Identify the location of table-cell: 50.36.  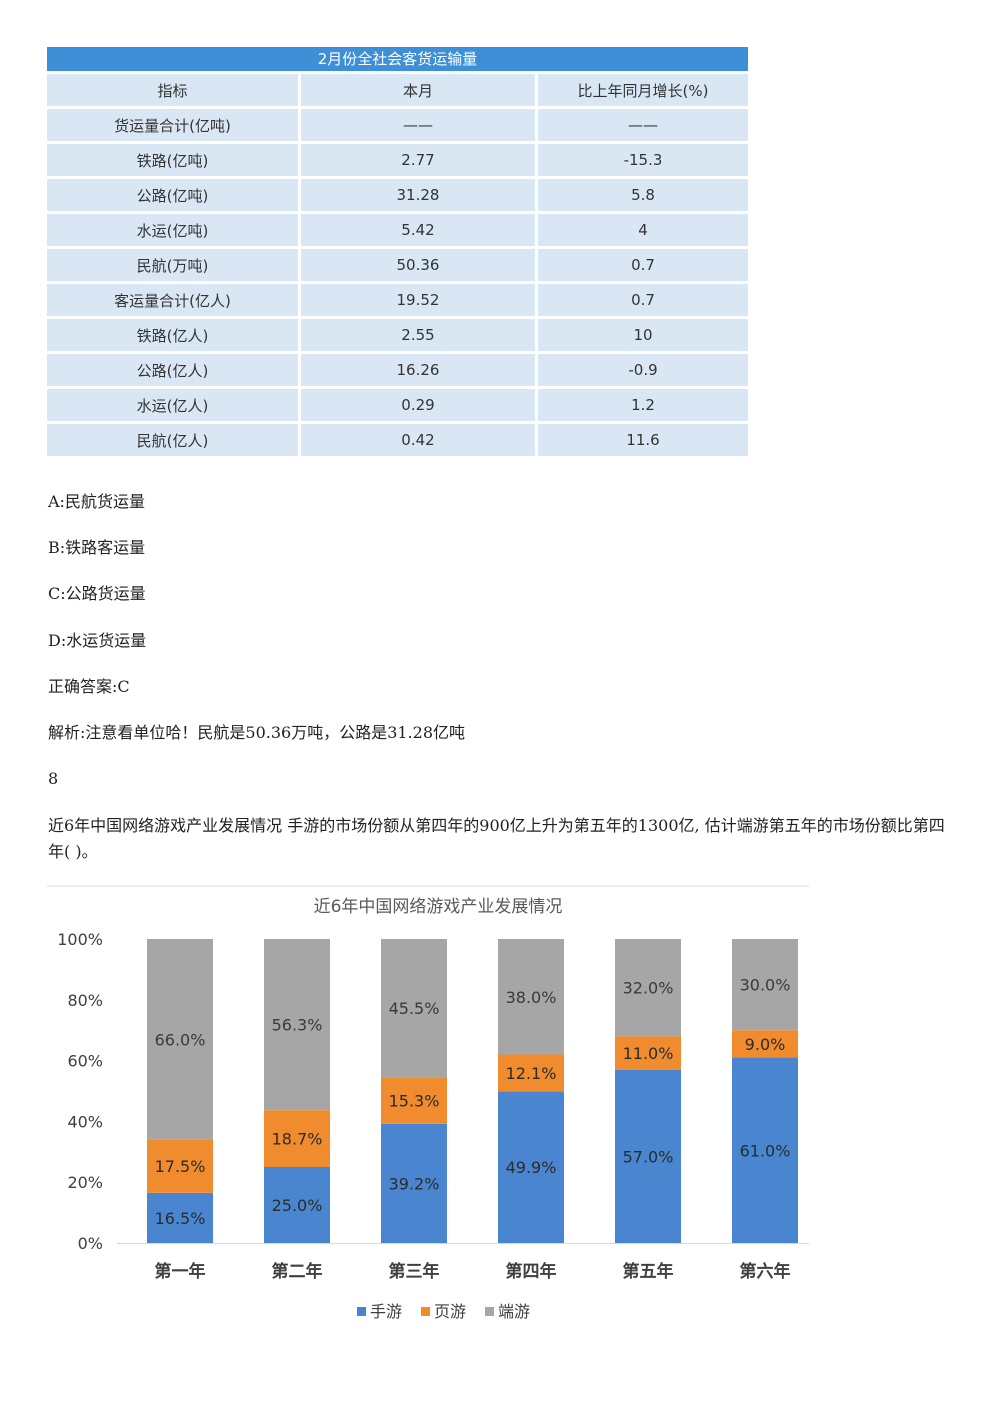
(418, 265).